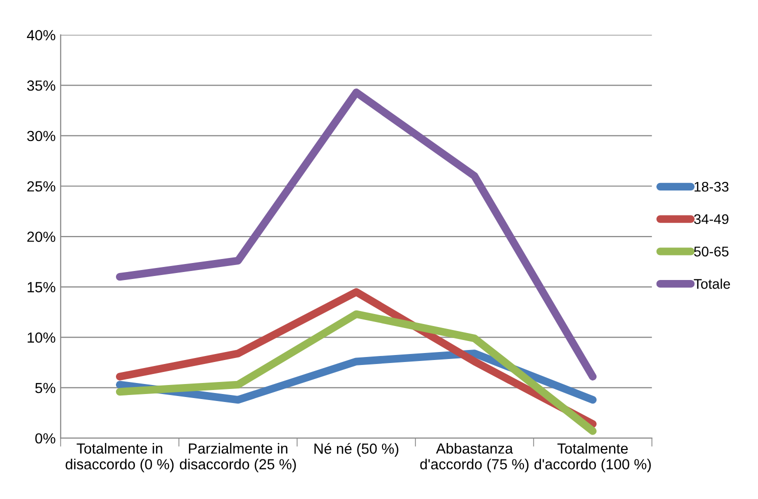  I want to click on legend-label: 18-33, so click(711, 187).